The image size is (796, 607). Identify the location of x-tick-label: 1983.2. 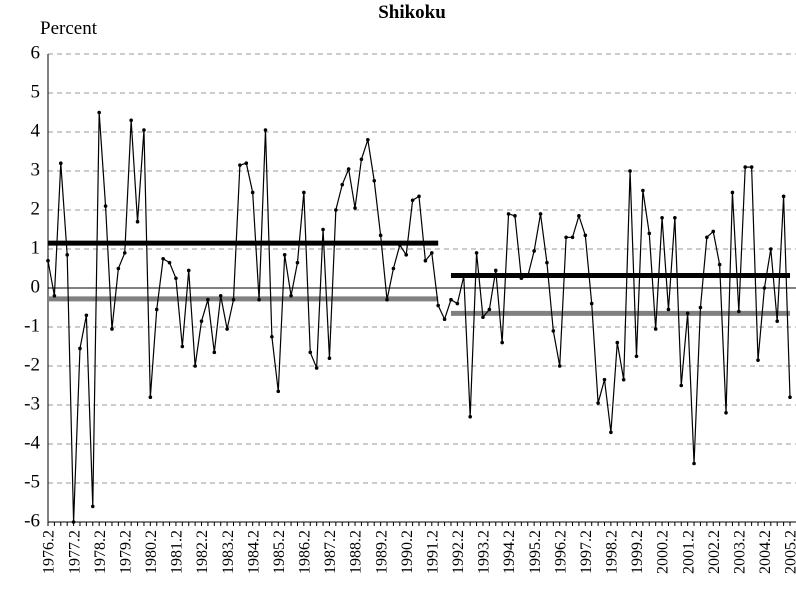
(228, 552).